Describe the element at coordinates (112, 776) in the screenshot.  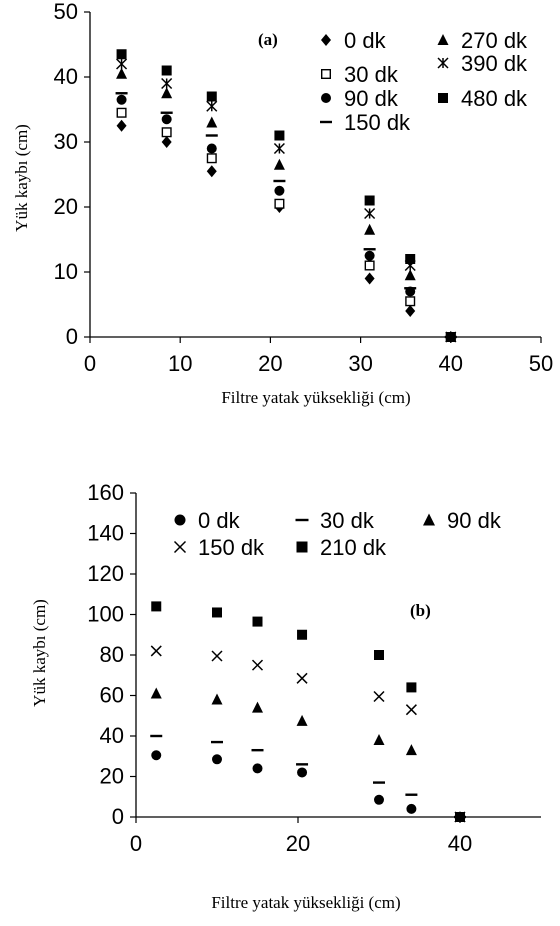
I see `chart-b-y-tick-label-20: 20` at that location.